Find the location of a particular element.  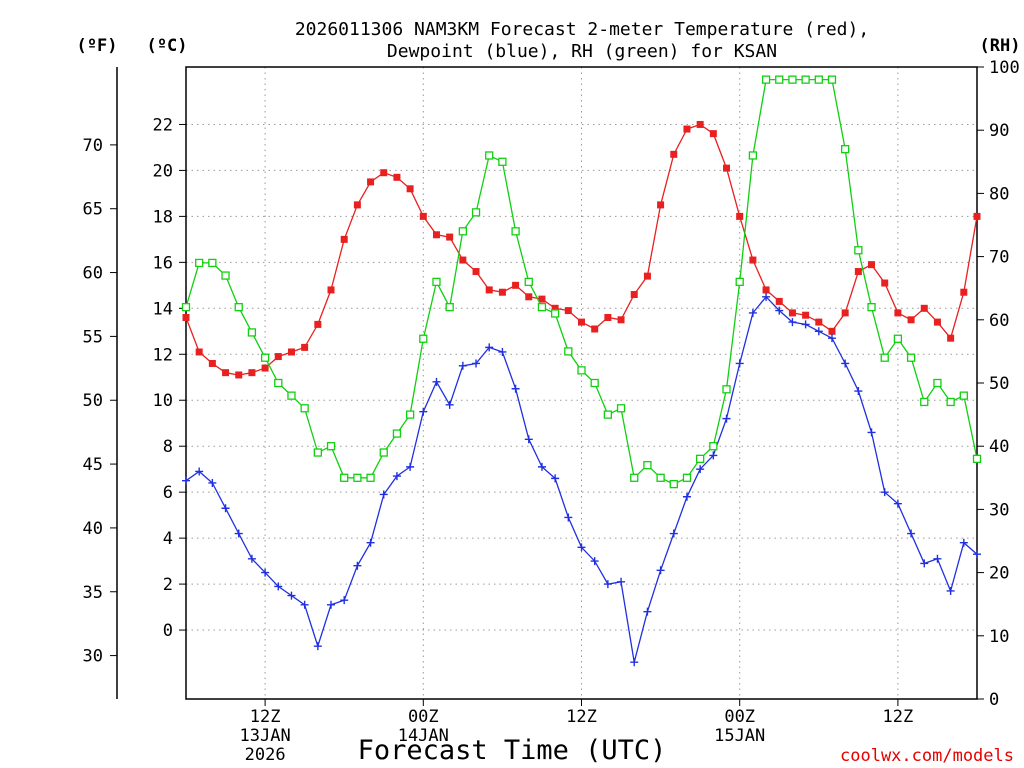

celsius-tick-label: 16 is located at coordinates (163, 263).